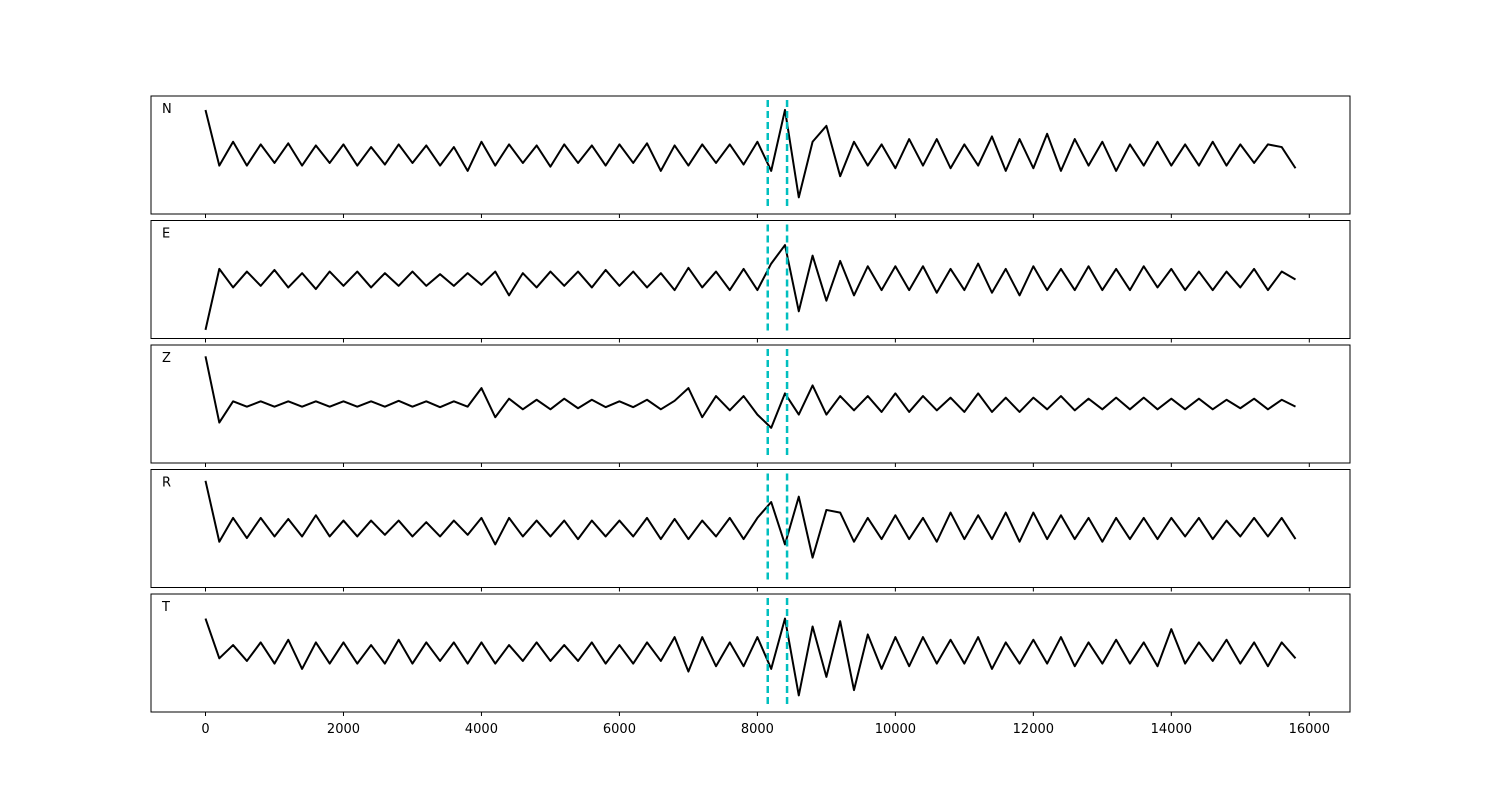 This screenshot has width=1500, height=804. I want to click on x-tick-label: 12000, so click(1033, 729).